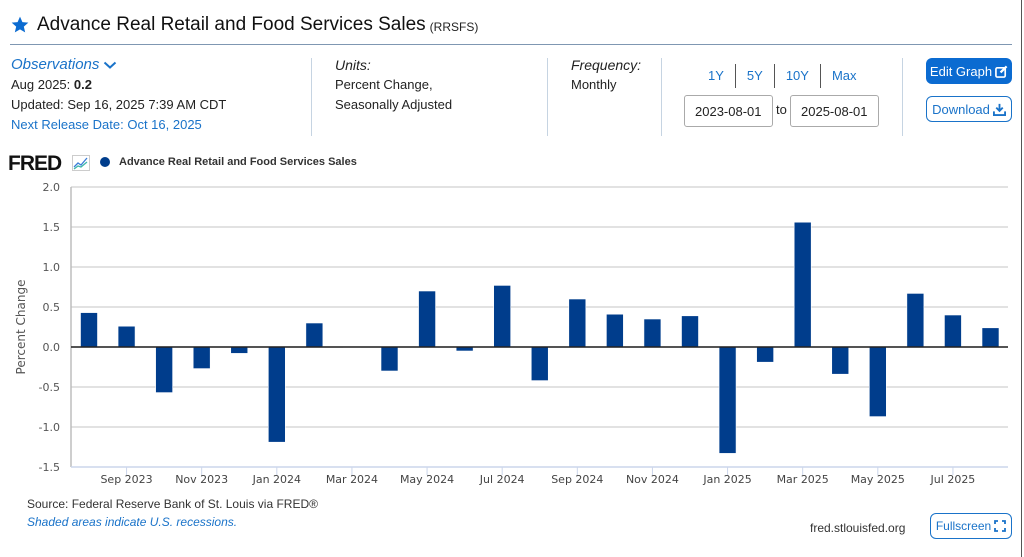 The width and height of the screenshot is (1024, 557). Describe the element at coordinates (878, 479) in the screenshot. I see `x-tick-label: May 2025` at that location.